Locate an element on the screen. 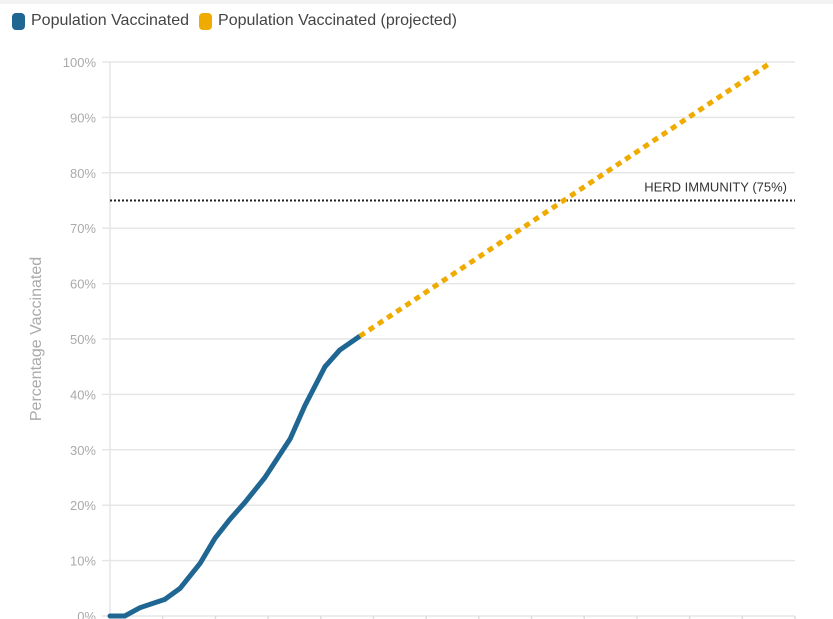 Image resolution: width=833 pixels, height=619 pixels. legend-item-projected: Population Vaccinated (projected) is located at coordinates (328, 21).